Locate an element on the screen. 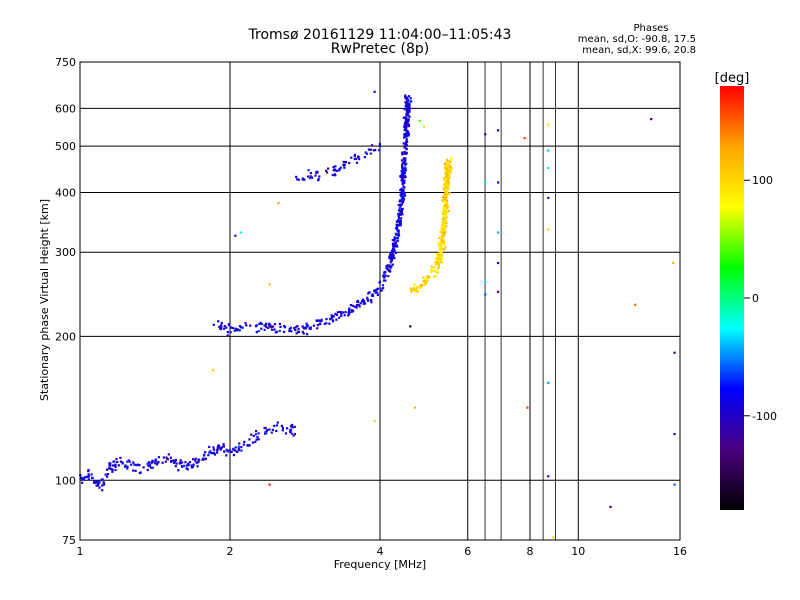 The image size is (800, 600). scattered-echo-point is located at coordinates (424, 126).